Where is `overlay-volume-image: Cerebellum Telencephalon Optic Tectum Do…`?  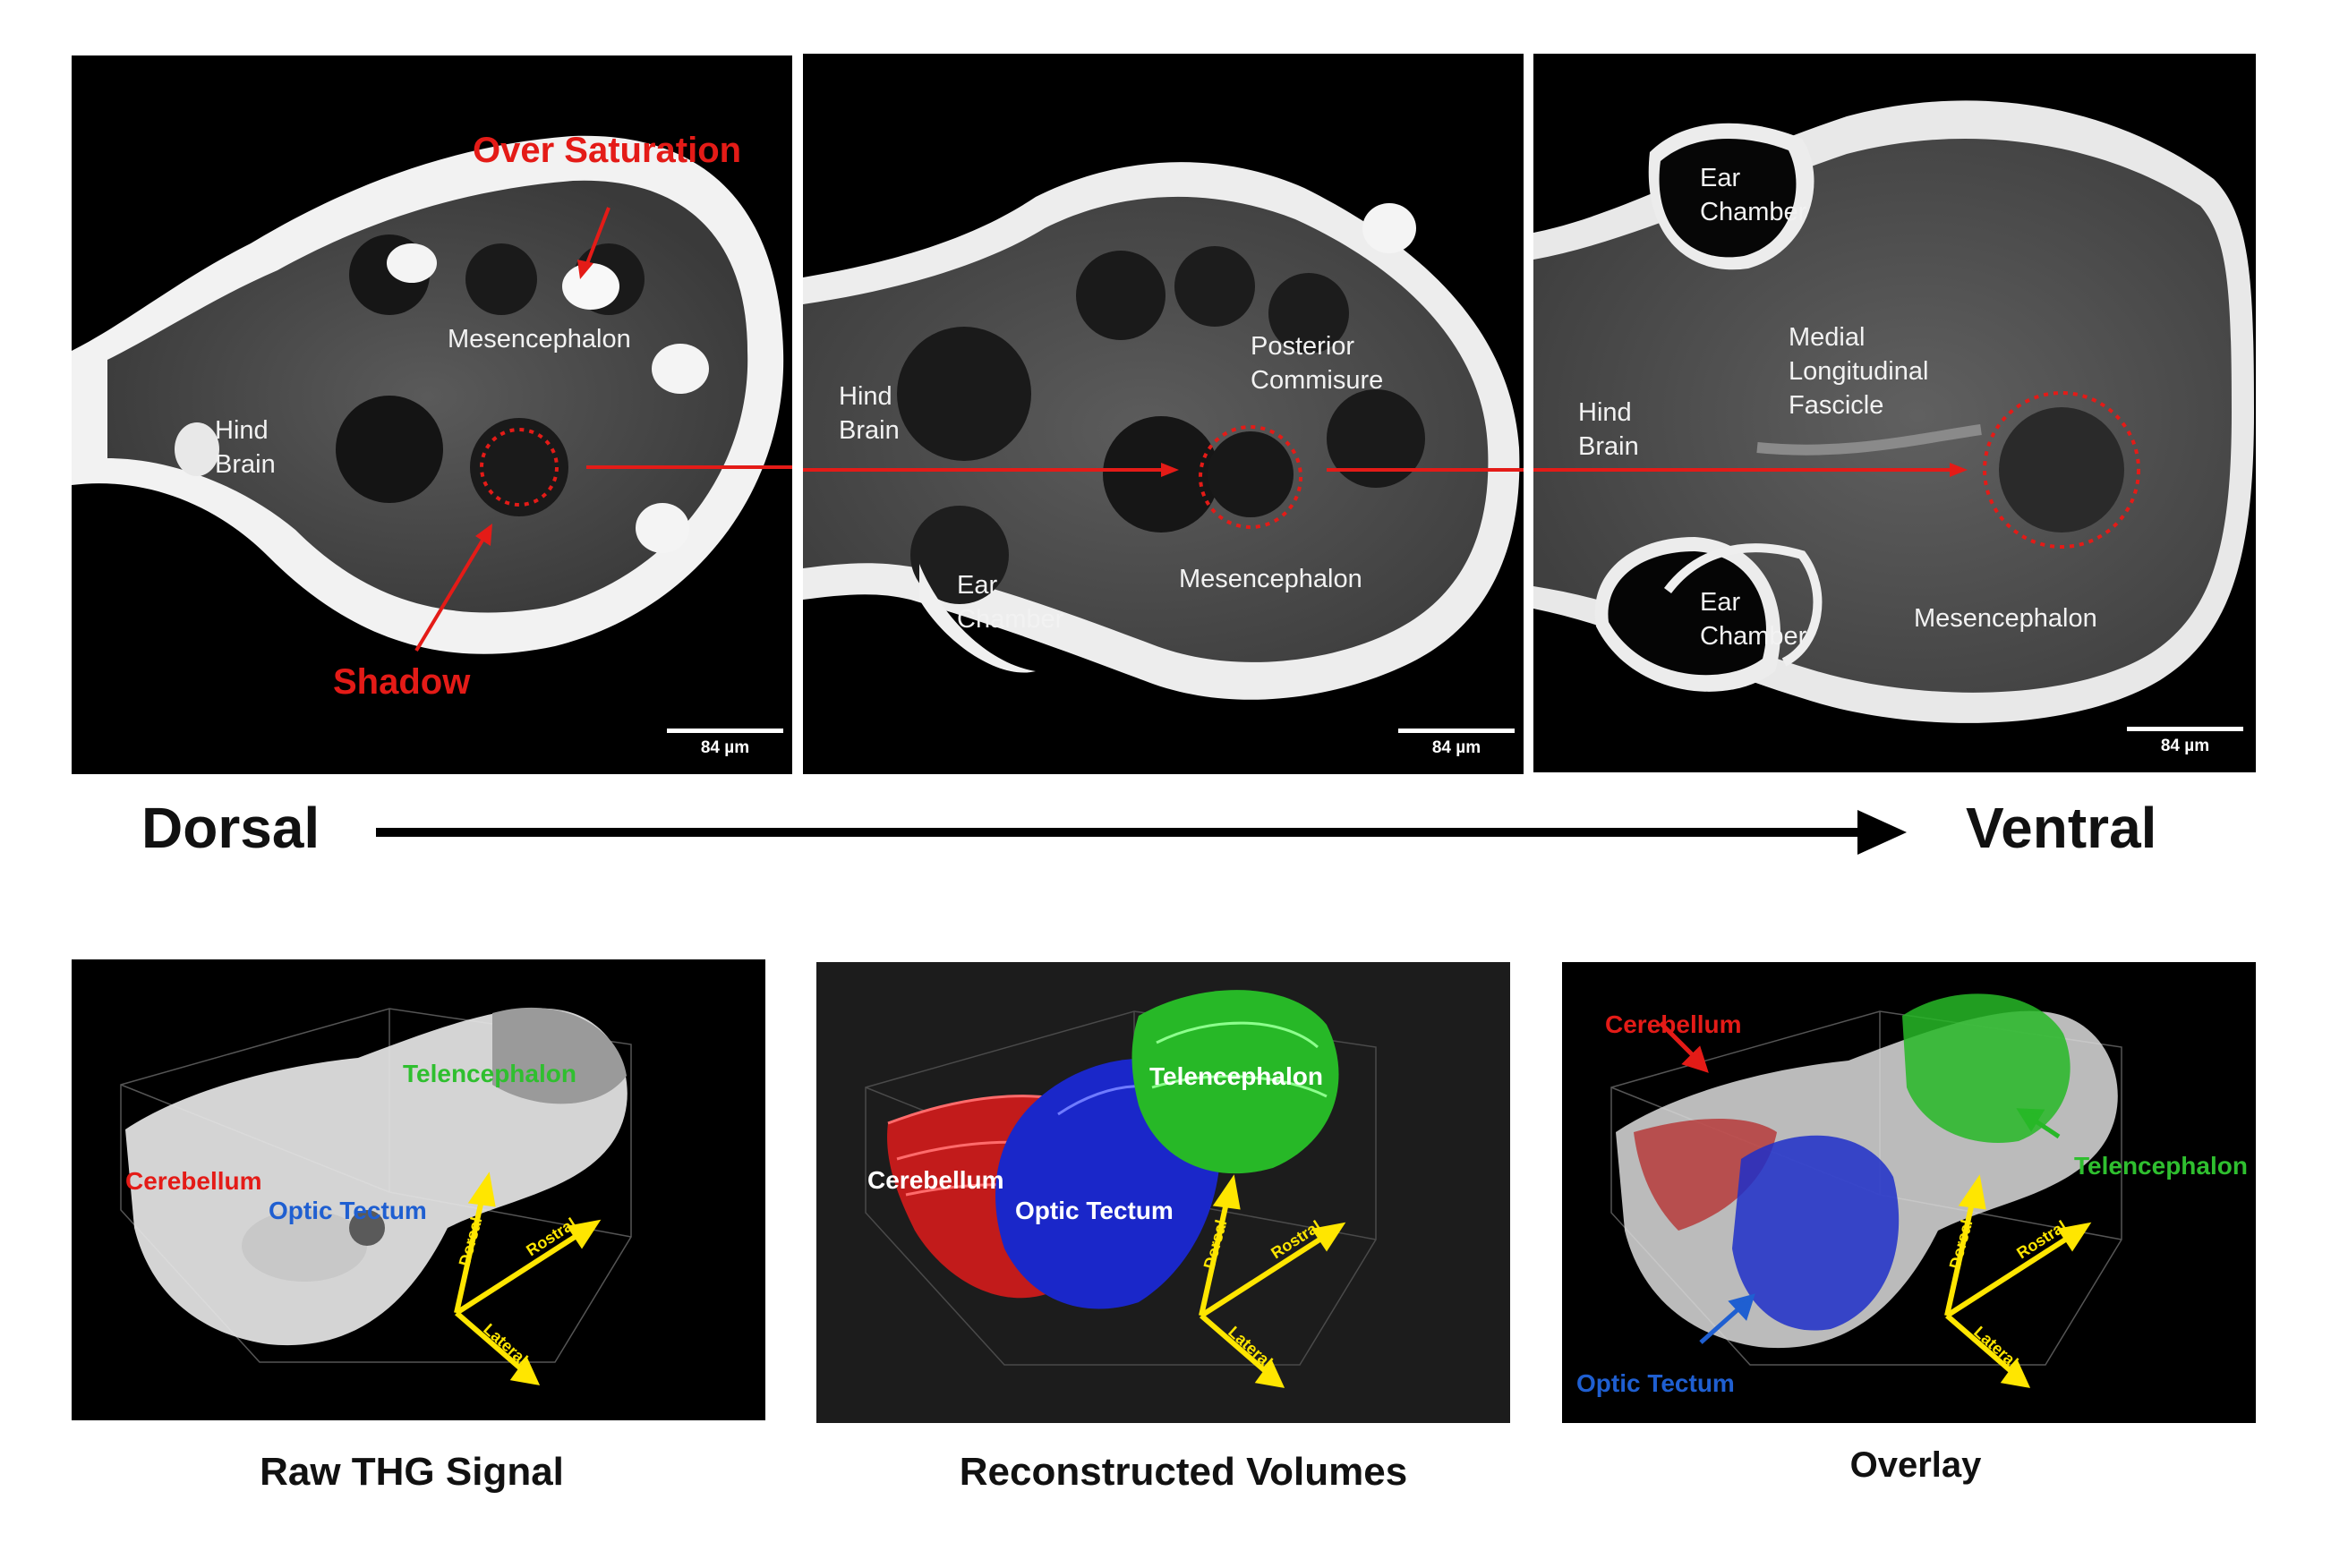
overlay-volume-image: Cerebellum Telencephalon Optic Tectum Do… is located at coordinates (1909, 1192).